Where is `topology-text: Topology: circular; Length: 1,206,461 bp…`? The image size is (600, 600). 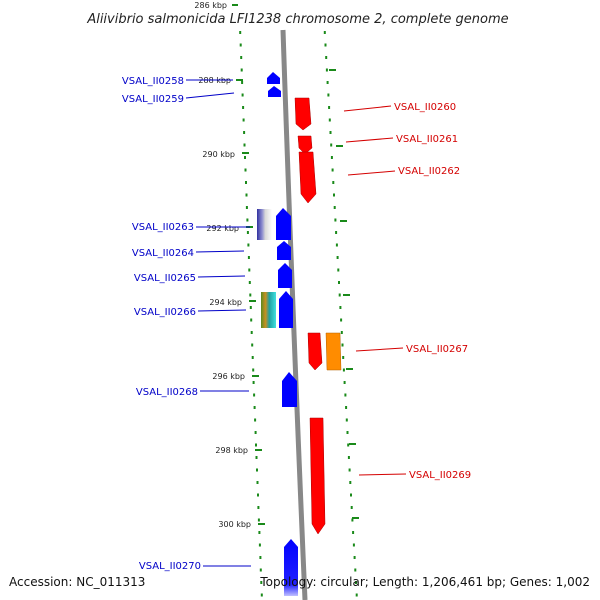 topology-text: Topology: circular; Length: 1,206,461 bp… is located at coordinates (425, 582).